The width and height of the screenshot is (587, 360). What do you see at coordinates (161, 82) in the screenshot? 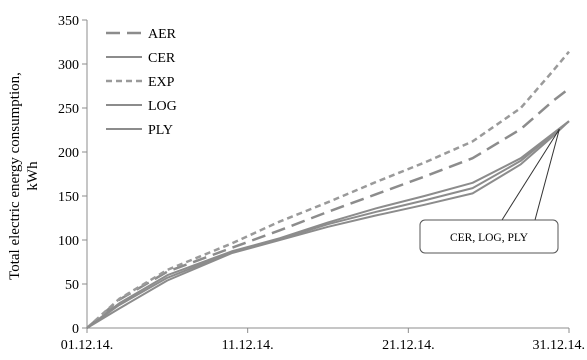
I see `legend-label-exp: EXP` at bounding box center [161, 82].